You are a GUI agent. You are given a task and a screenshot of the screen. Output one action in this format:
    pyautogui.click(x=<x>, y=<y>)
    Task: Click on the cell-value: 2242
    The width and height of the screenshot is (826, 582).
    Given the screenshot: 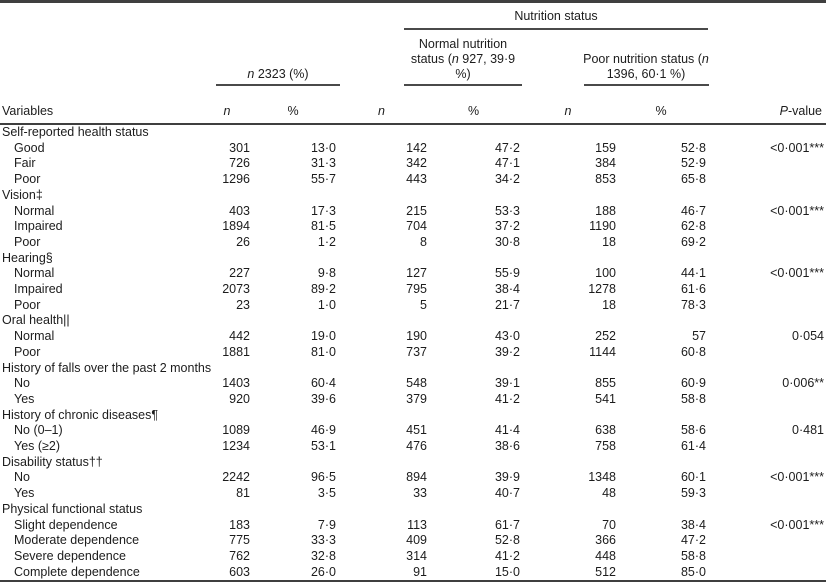 What is the action you would take?
    pyautogui.click(x=236, y=477)
    